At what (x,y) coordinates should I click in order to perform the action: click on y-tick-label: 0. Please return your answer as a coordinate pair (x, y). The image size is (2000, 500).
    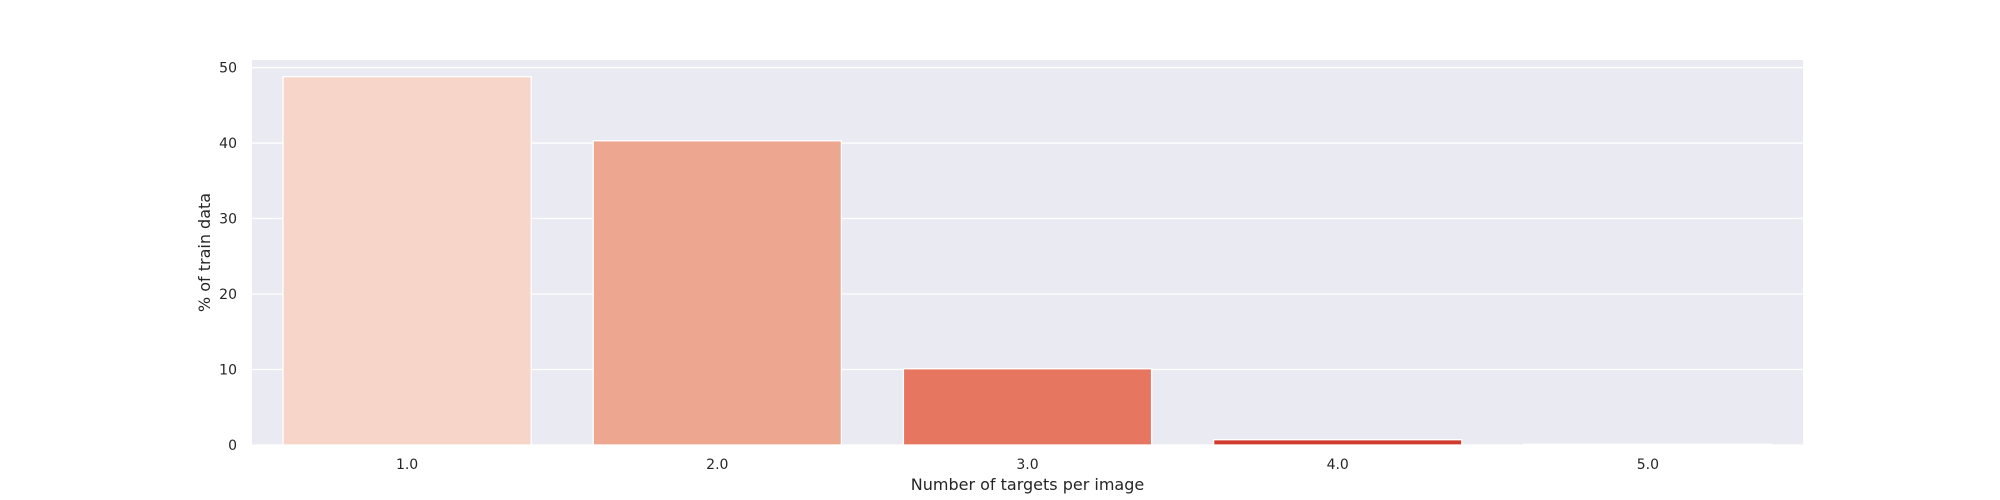
    Looking at the image, I should click on (232, 446).